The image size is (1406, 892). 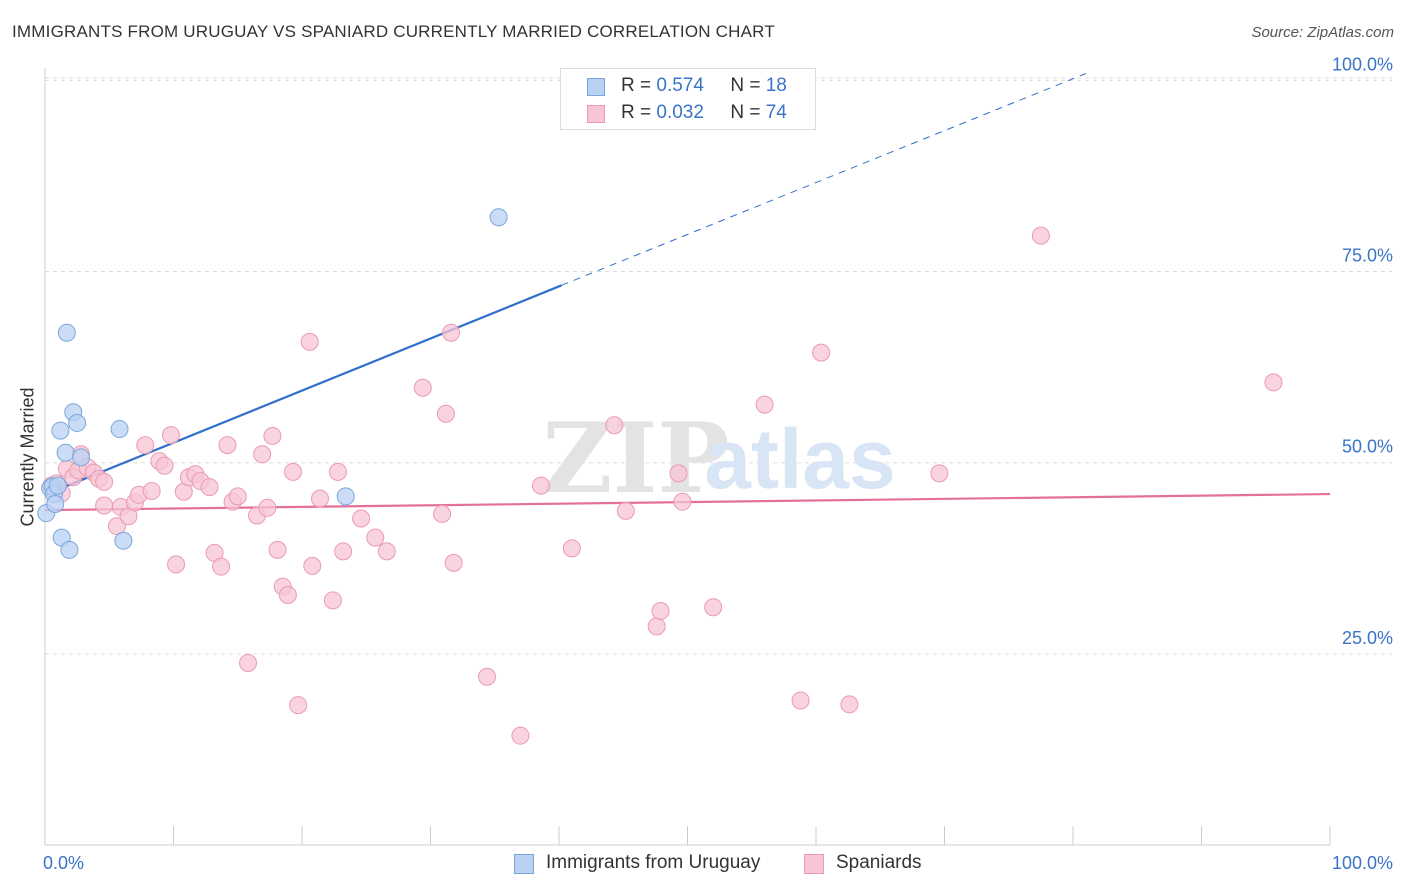 What do you see at coordinates (1322, 32) in the screenshot?
I see `chart-source: Source: ZipAtlas.com` at bounding box center [1322, 32].